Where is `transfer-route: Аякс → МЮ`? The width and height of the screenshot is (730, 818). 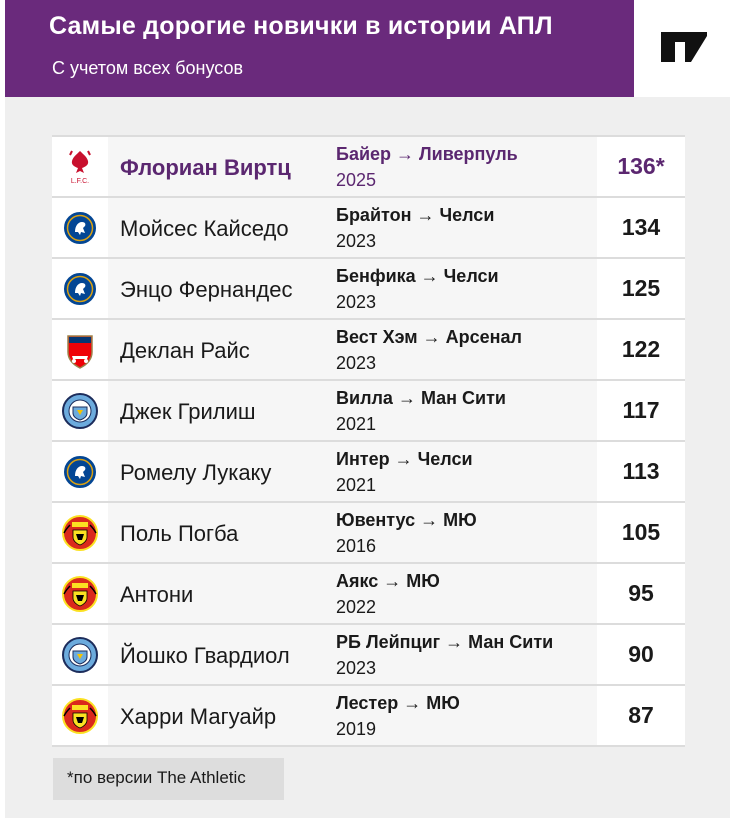 transfer-route: Аякс → МЮ is located at coordinates (388, 581).